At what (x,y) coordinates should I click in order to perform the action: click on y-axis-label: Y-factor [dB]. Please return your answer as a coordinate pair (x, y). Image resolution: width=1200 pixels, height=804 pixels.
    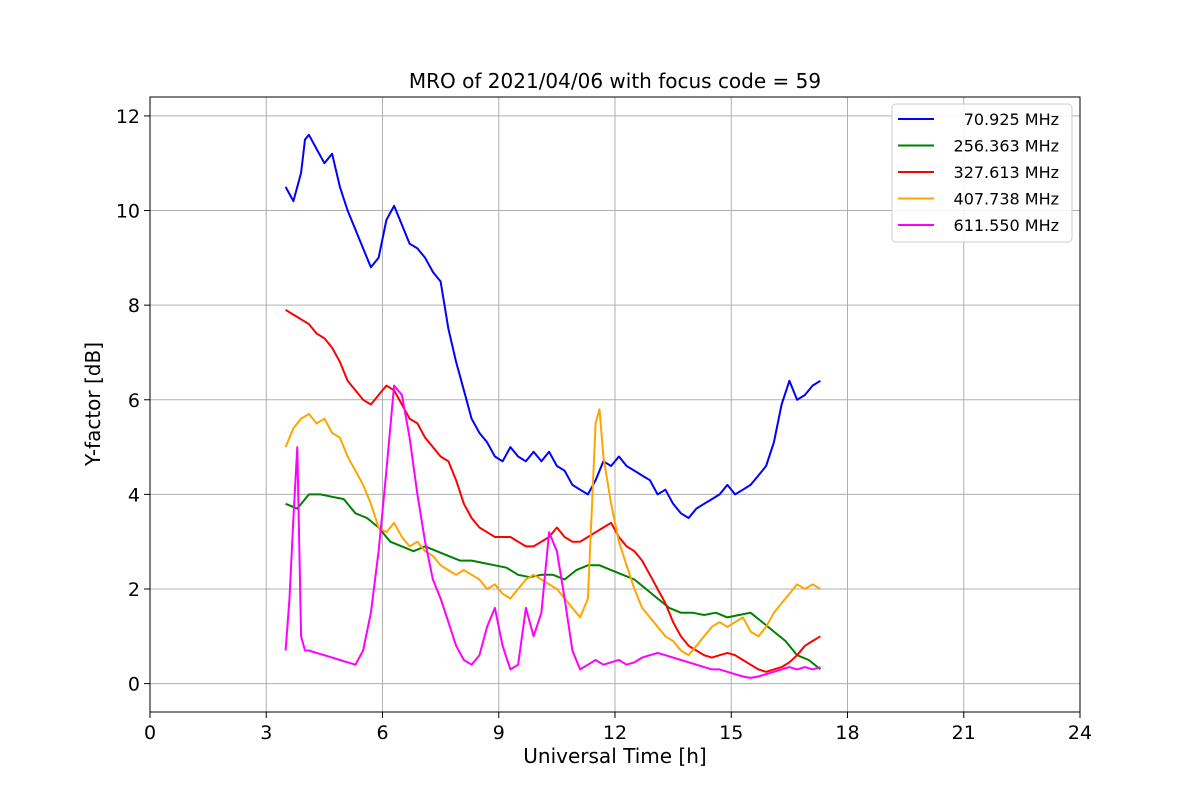
    Looking at the image, I should click on (93, 404).